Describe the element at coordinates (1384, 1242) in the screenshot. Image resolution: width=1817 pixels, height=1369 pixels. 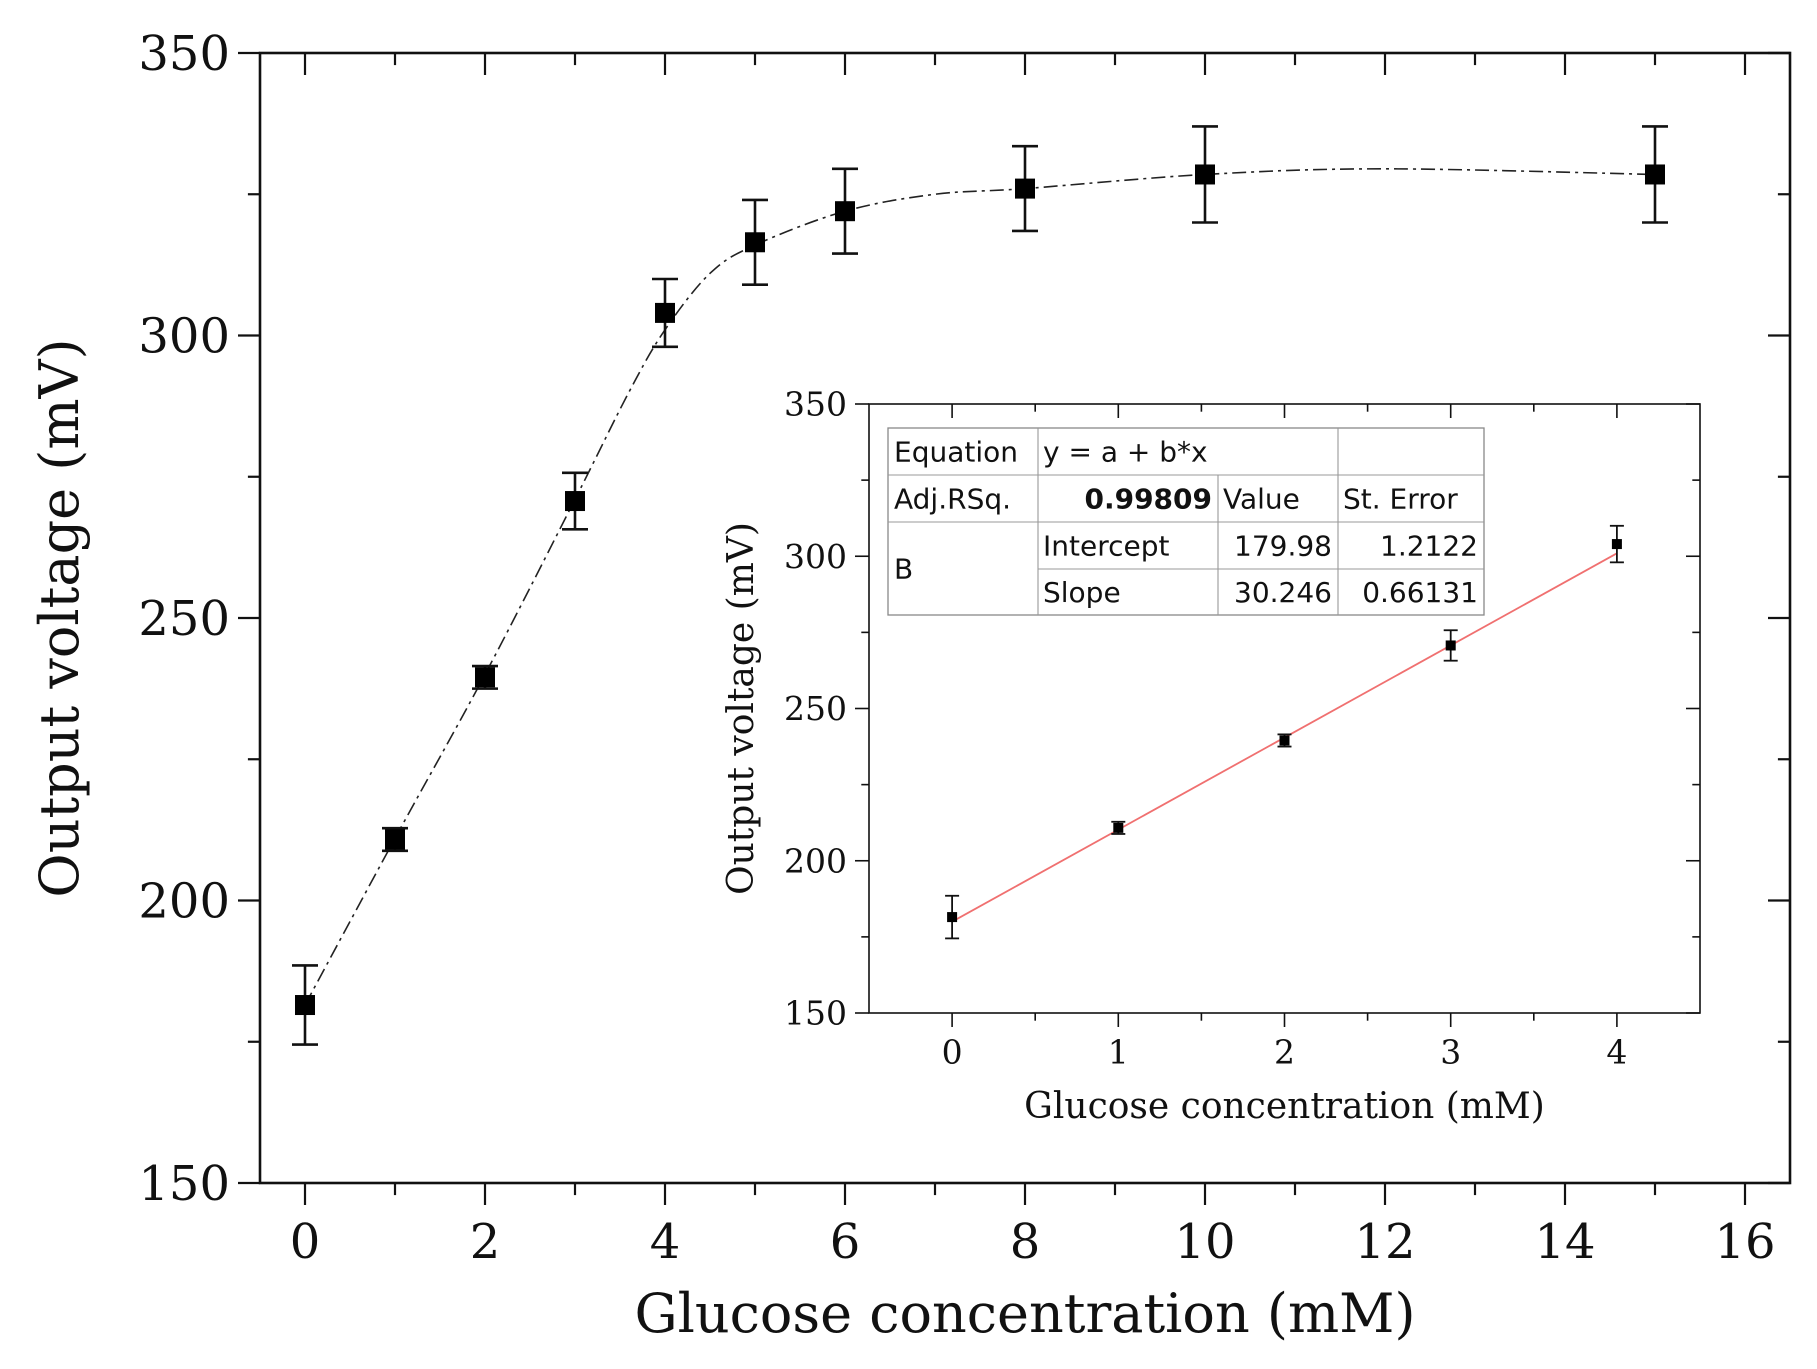
I see `x-tick-label: 12` at that location.